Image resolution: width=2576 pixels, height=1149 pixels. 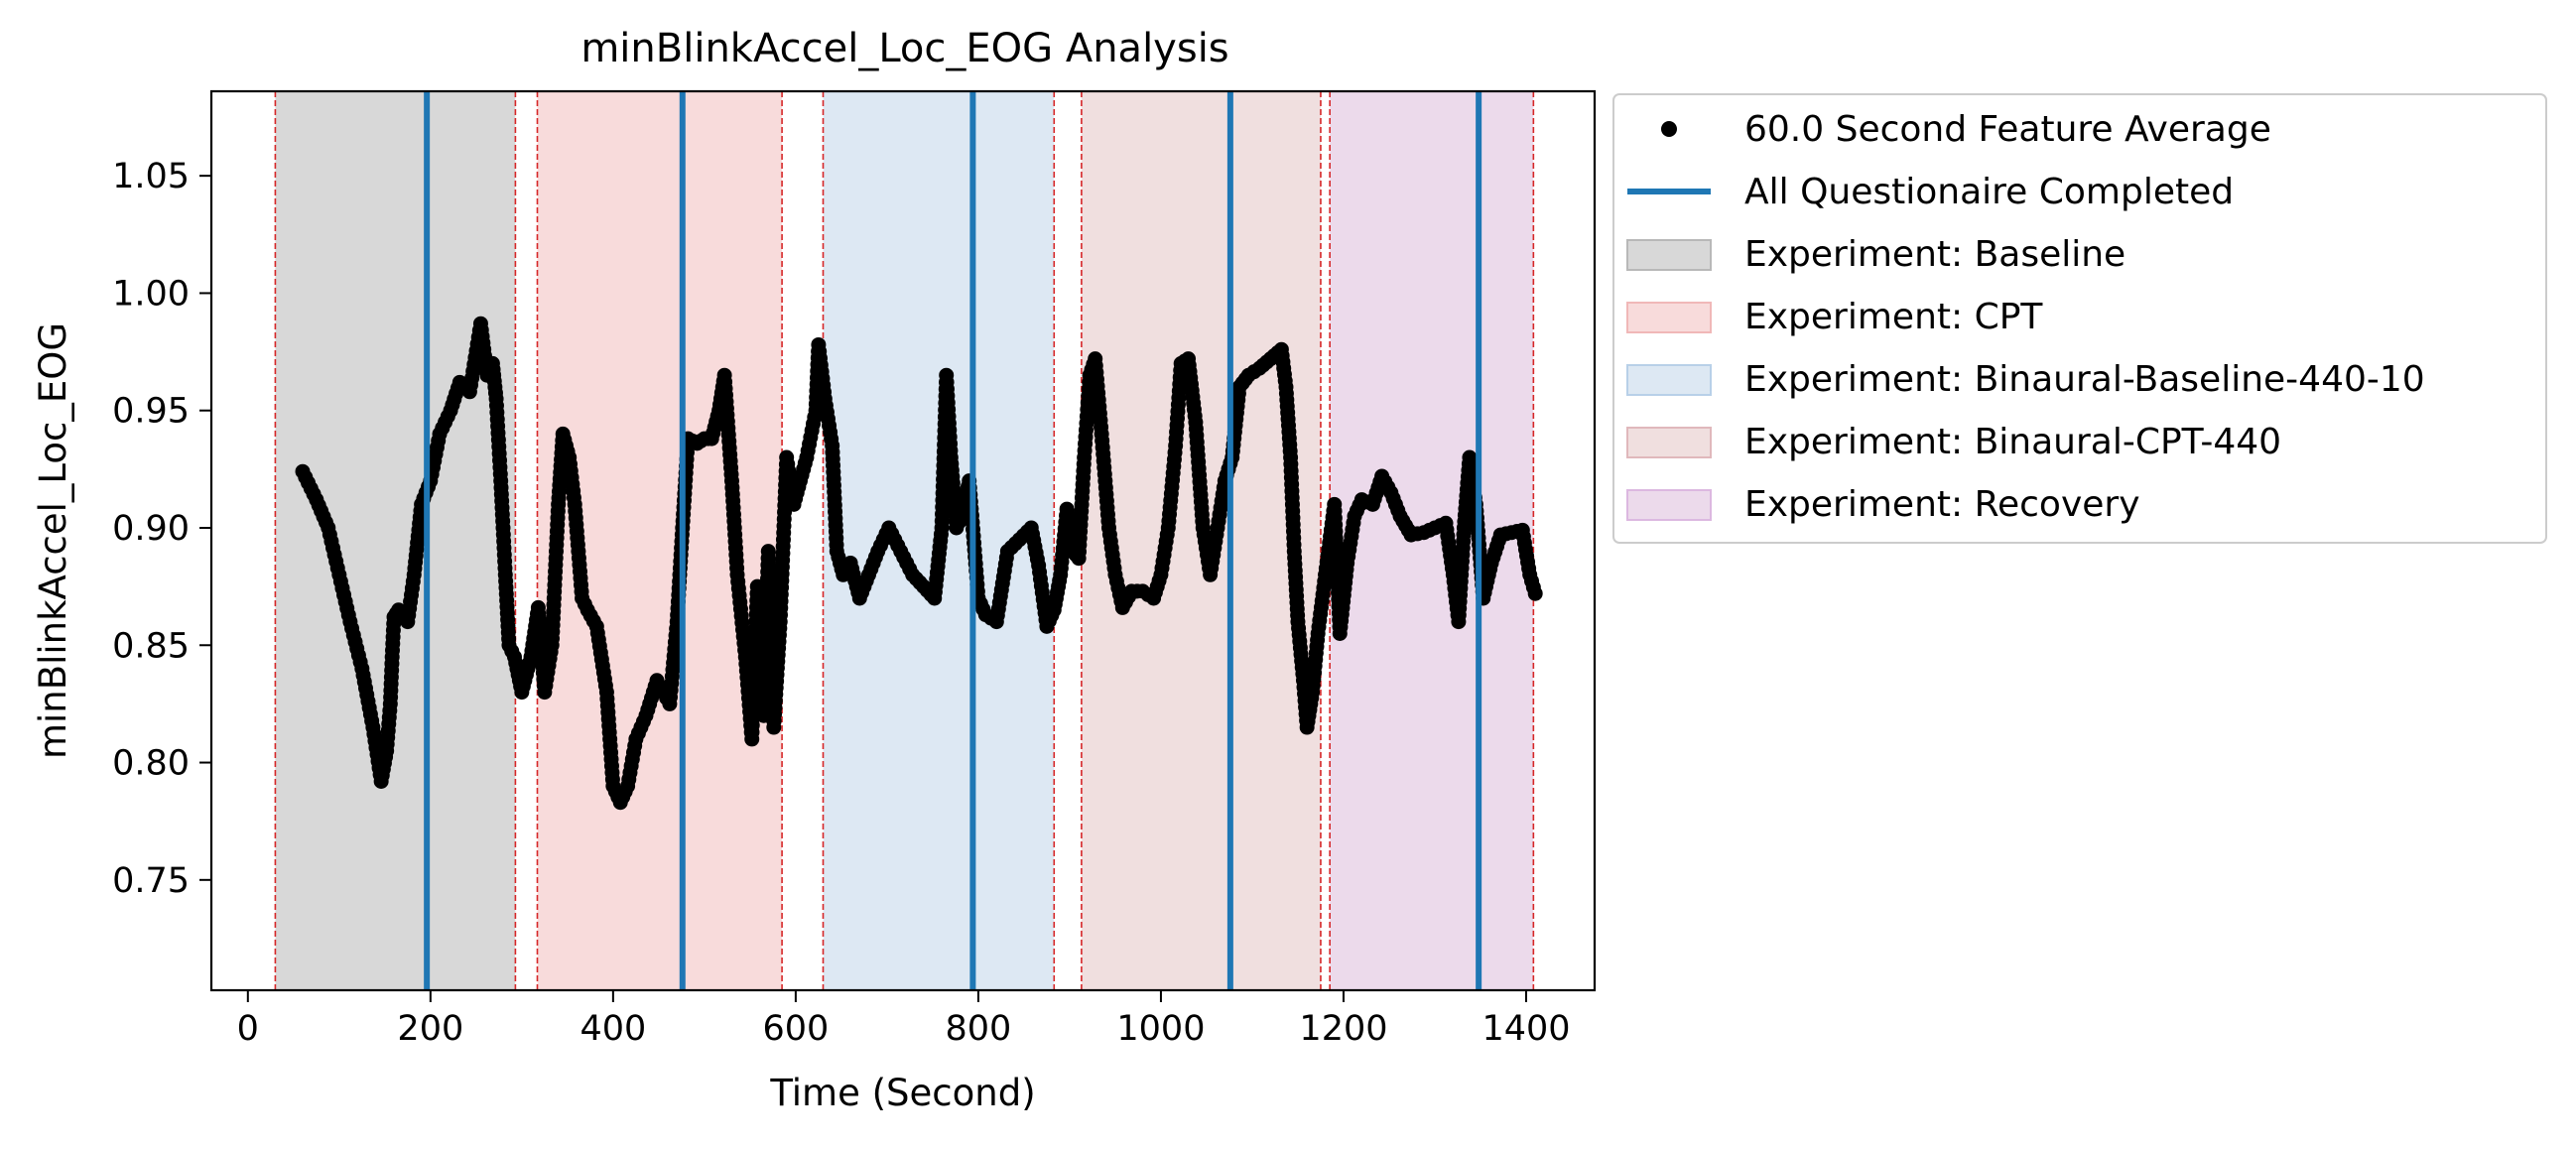 What do you see at coordinates (151, 176) in the screenshot?
I see `y-tick-label: 1.05` at bounding box center [151, 176].